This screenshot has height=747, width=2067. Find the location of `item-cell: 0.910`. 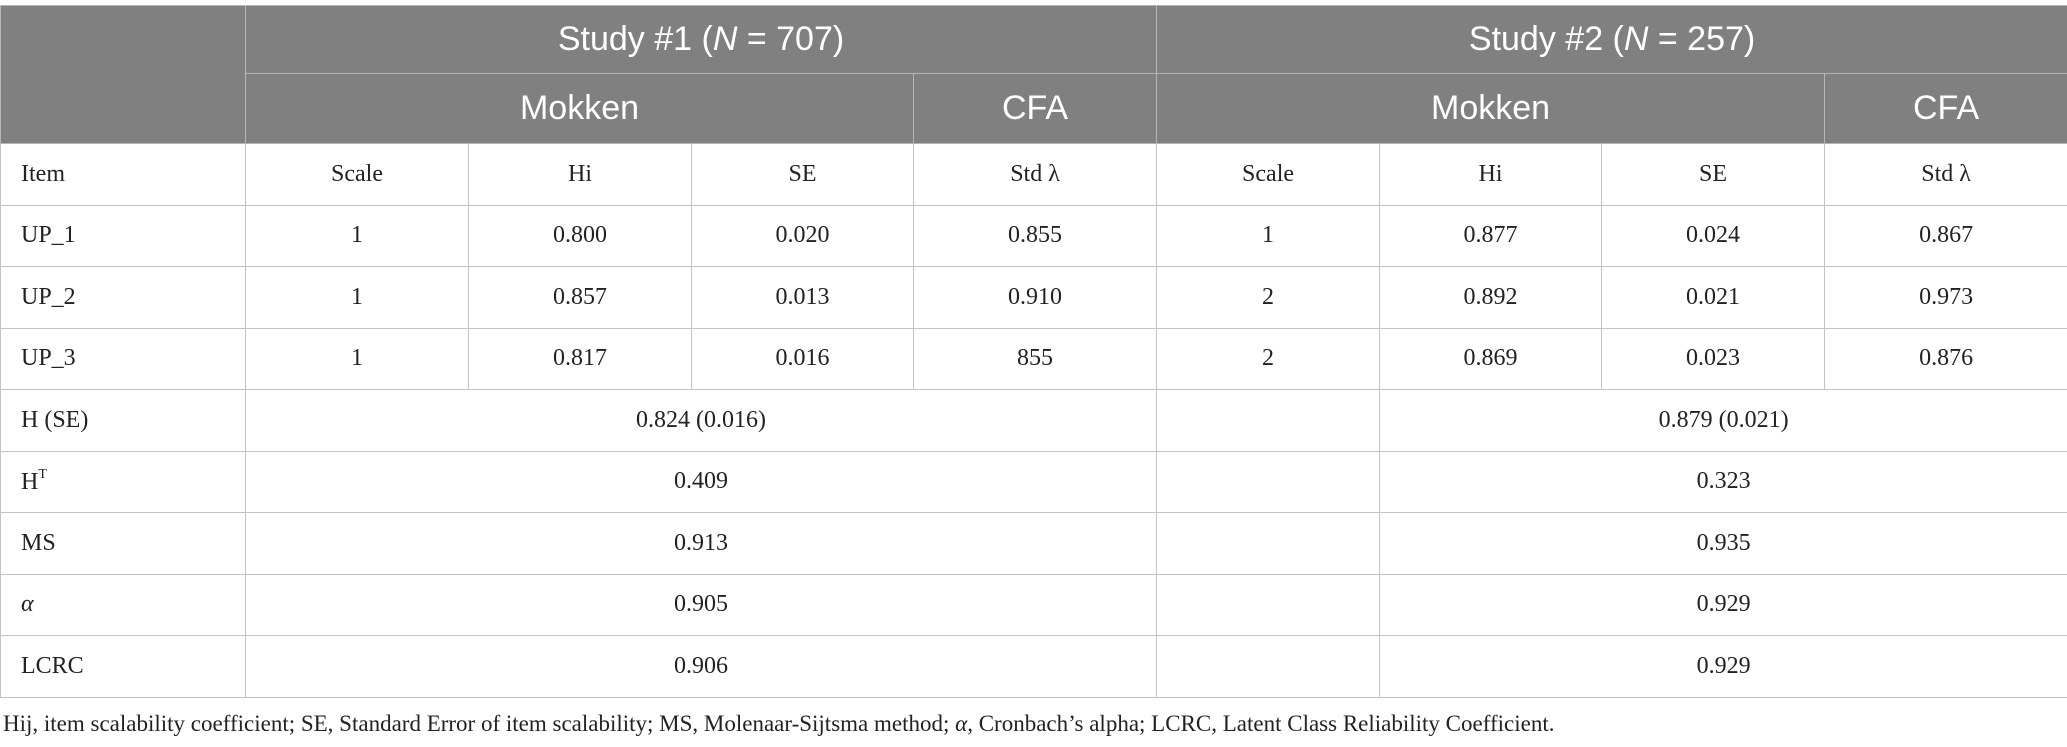

item-cell: 0.910 is located at coordinates (1035, 297).